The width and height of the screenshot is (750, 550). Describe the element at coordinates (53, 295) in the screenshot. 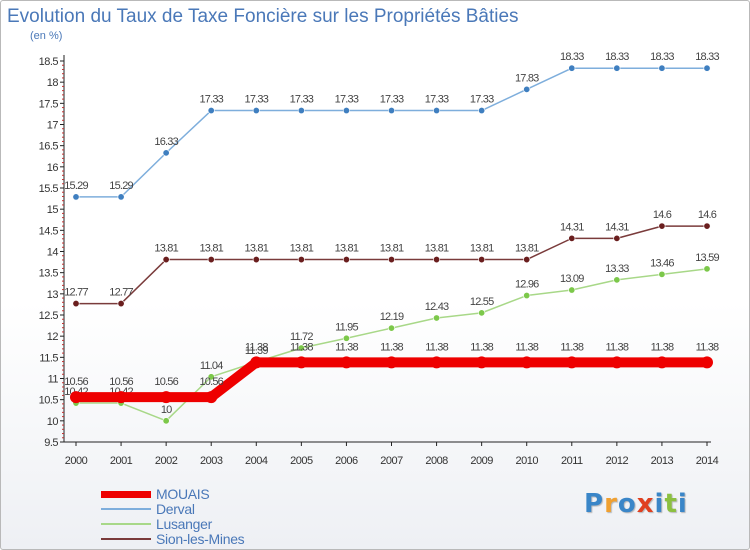

I see `y-tick-label: 13` at that location.